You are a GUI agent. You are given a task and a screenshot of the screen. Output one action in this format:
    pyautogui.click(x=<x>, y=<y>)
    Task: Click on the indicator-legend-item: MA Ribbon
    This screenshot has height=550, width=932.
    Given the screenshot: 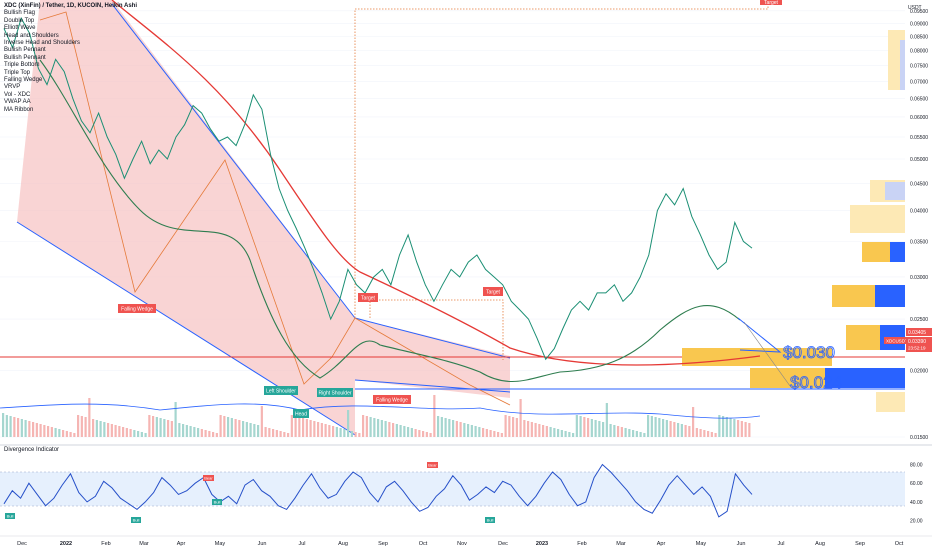 What is the action you would take?
    pyautogui.click(x=19, y=109)
    